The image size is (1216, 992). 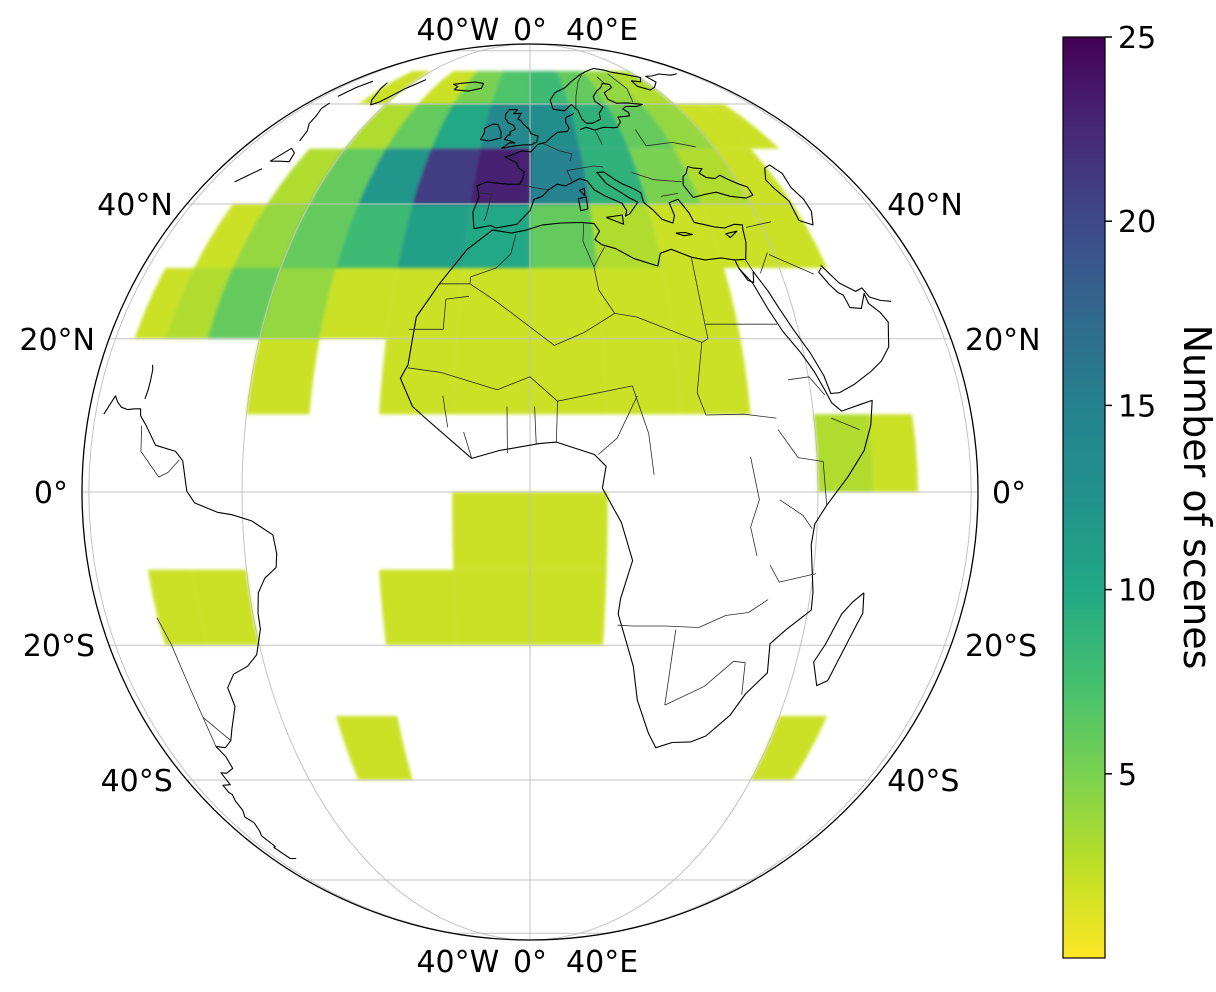 I want to click on parallel-label-right: 0°, so click(x=1009, y=493).